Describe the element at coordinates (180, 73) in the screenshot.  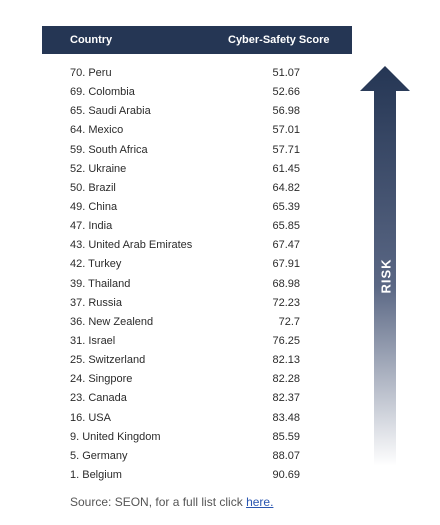
I see `table-row: 70. Peru 51.07` at that location.